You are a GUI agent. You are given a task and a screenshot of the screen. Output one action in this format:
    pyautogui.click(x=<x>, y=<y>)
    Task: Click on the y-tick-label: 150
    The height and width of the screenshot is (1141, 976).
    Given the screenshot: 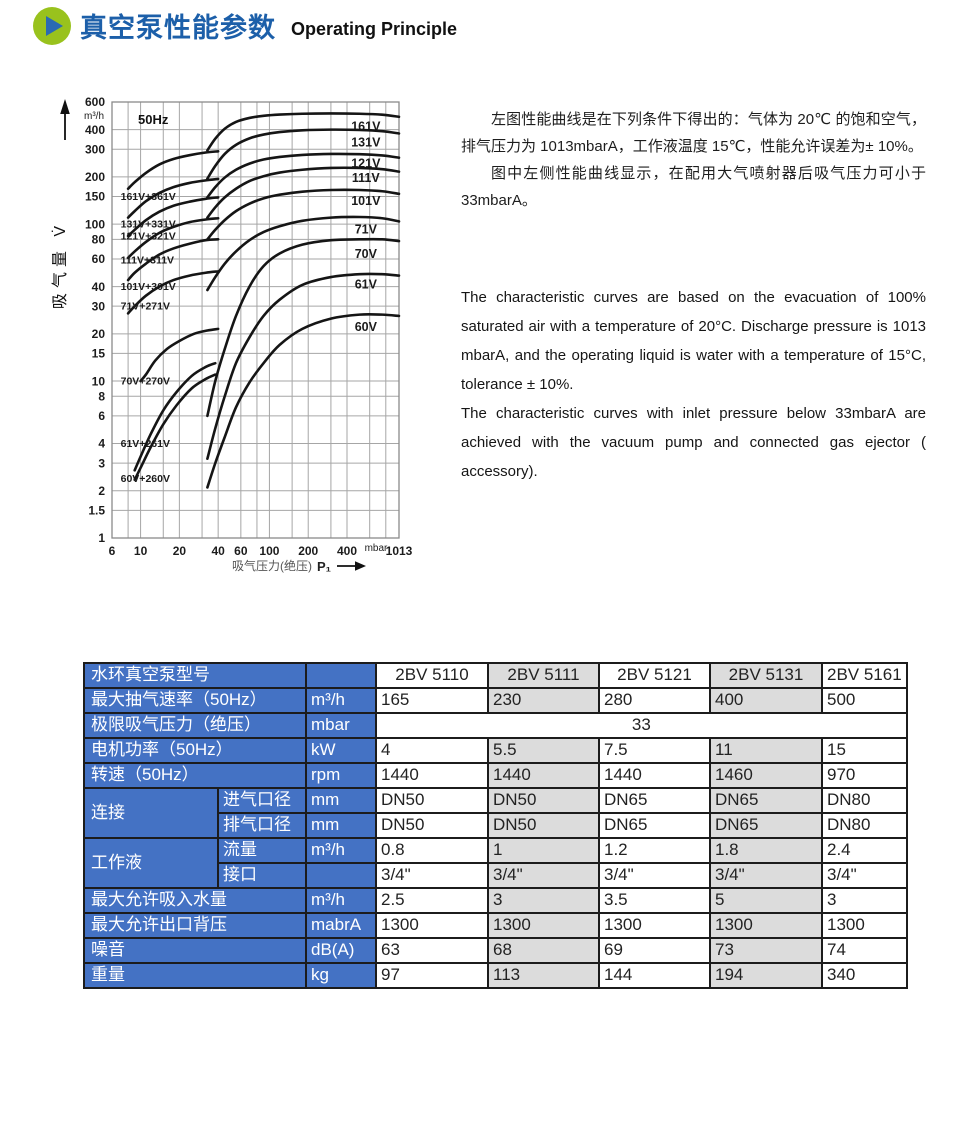 What is the action you would take?
    pyautogui.click(x=95, y=197)
    